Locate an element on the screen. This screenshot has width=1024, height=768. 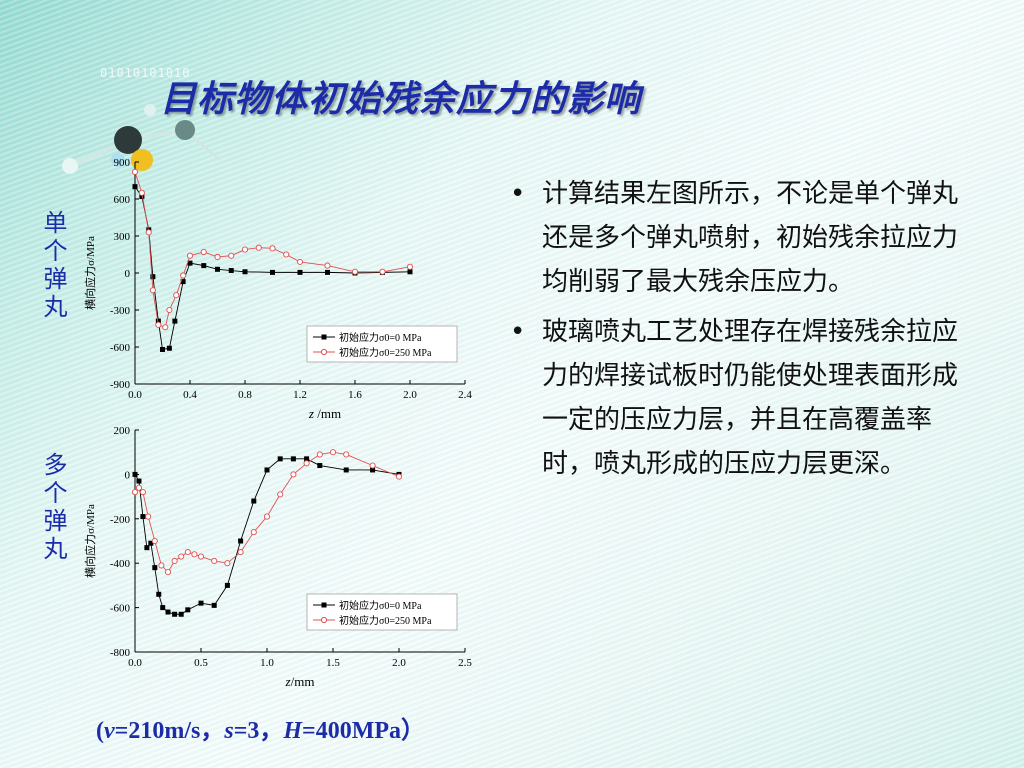
params-open: ( is located at coordinates (100, 731).